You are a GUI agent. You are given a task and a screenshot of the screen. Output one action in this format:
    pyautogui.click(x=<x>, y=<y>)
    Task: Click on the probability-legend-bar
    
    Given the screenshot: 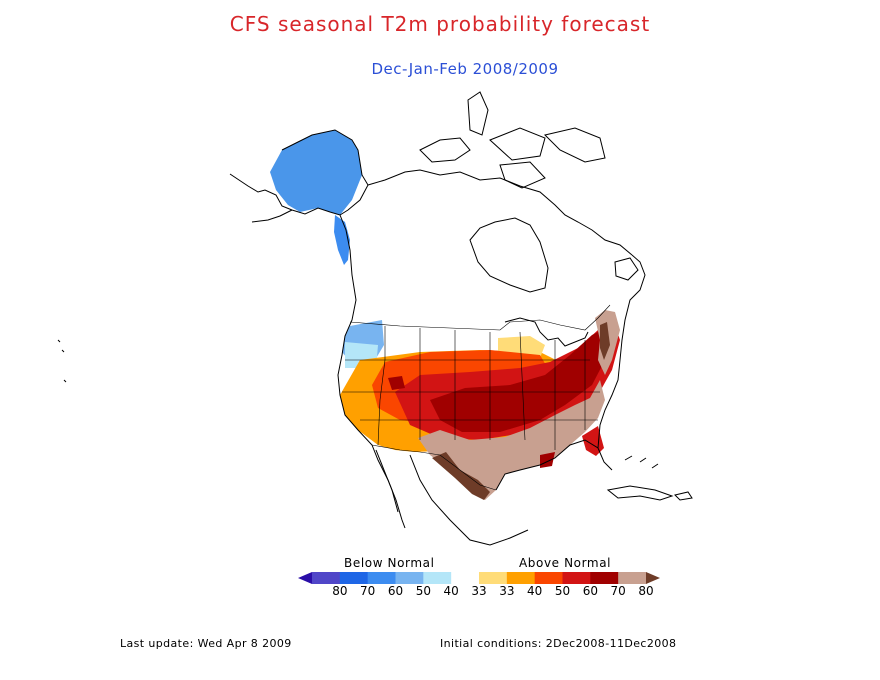 What is the action you would take?
    pyautogui.click(x=479, y=578)
    